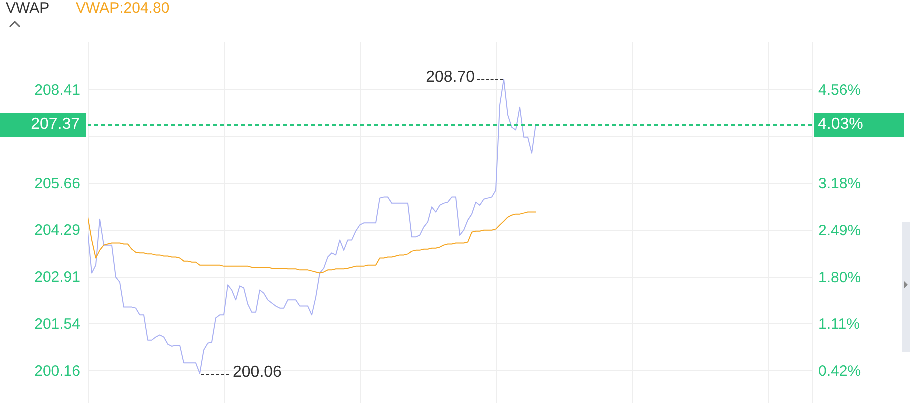  Describe the element at coordinates (840, 184) in the screenshot. I see `y2-tick-label: 3.18%` at that location.